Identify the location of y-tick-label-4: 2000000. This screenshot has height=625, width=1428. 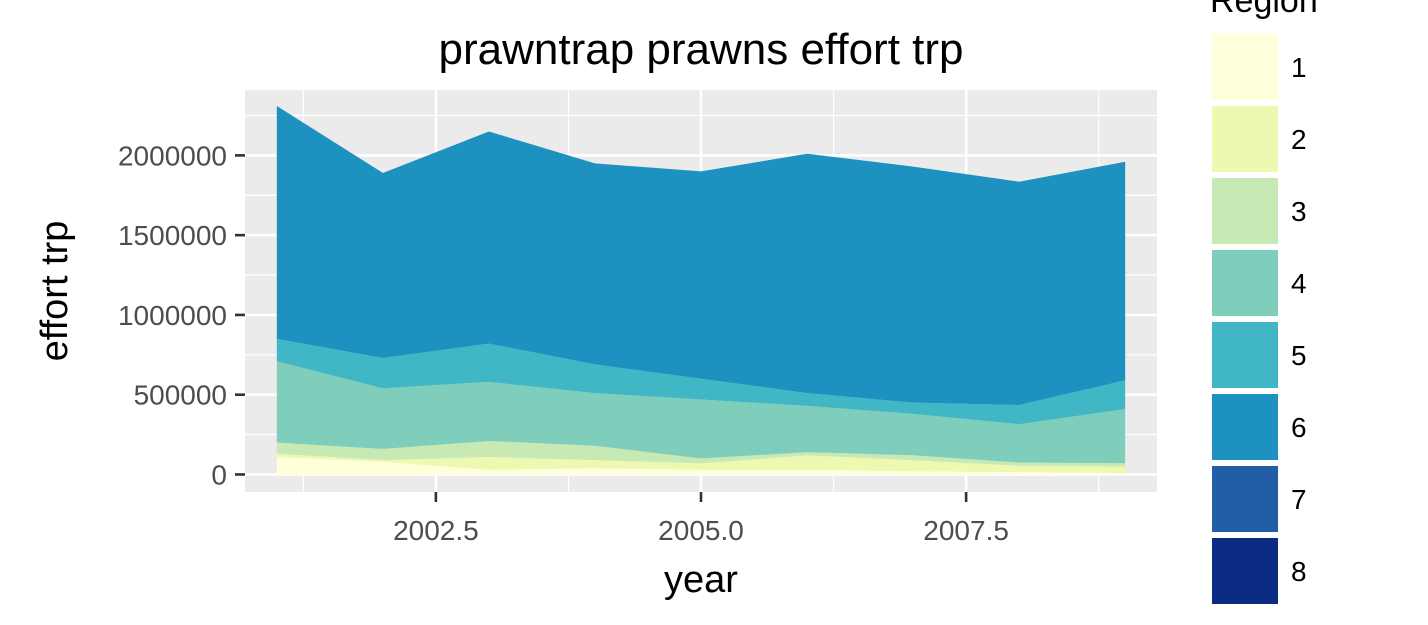
(172, 155).